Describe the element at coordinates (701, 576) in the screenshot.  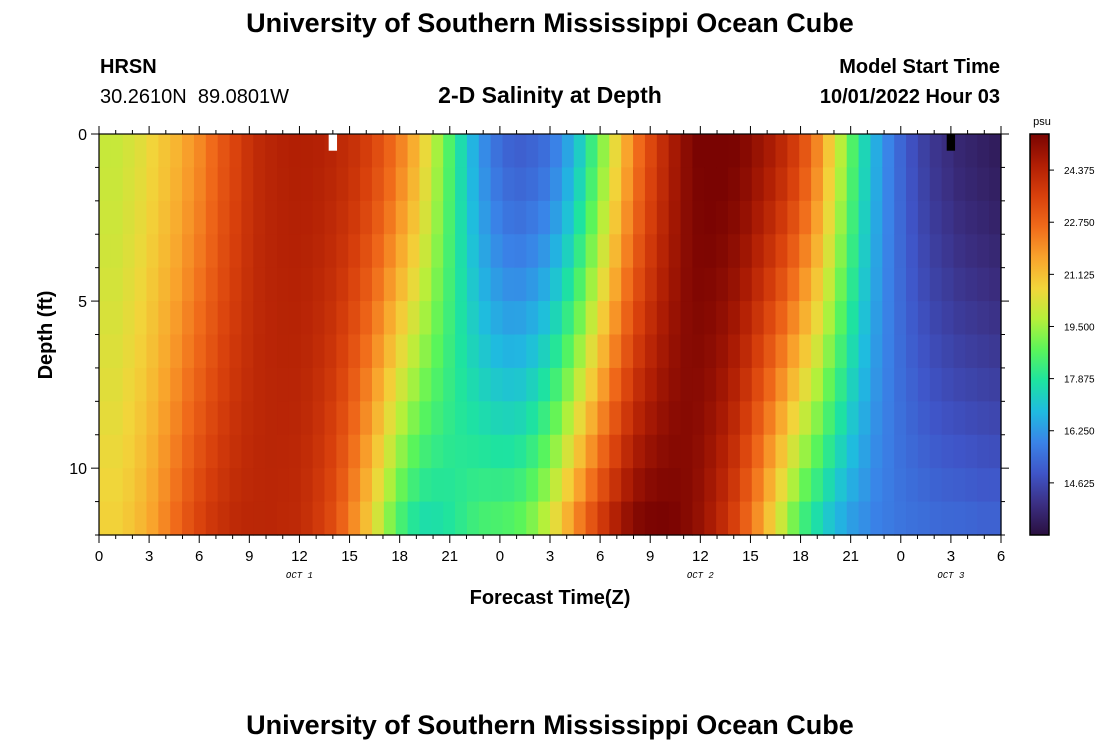
I see `day-label: OCT 2` at that location.